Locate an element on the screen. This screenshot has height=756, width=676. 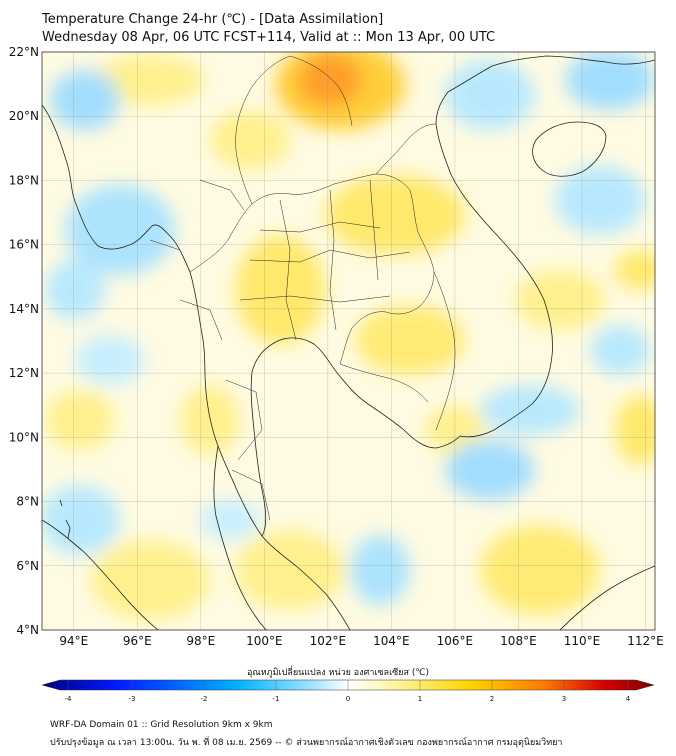
lat-label: 4°N is located at coordinates (27, 630).